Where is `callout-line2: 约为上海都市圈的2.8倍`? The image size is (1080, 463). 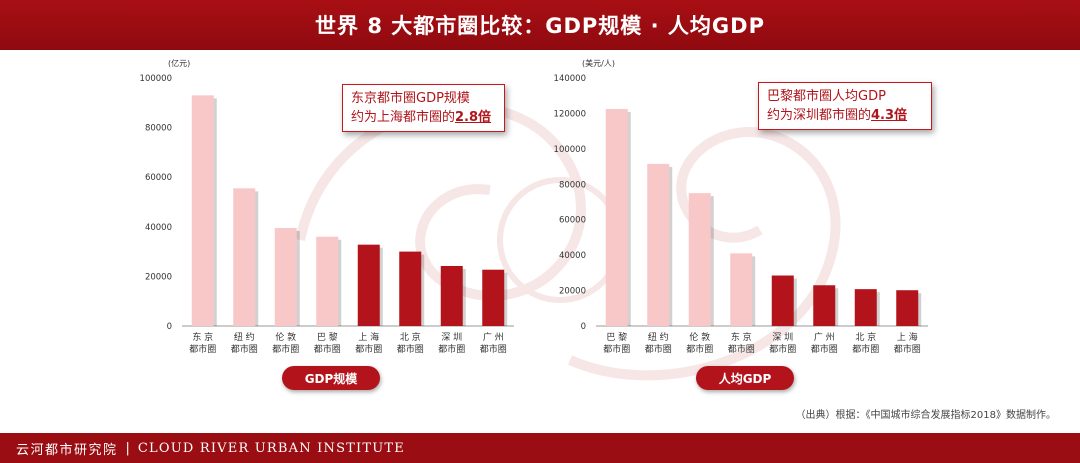 callout-line2: 约为上海都市圈的2.8倍 is located at coordinates (423, 117).